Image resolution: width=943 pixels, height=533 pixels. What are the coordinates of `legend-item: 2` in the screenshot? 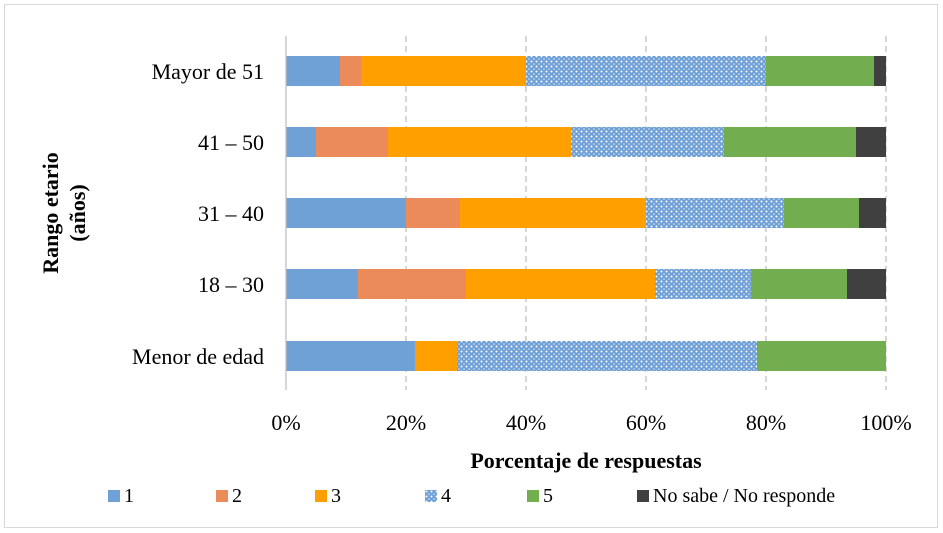 It's located at (229, 496).